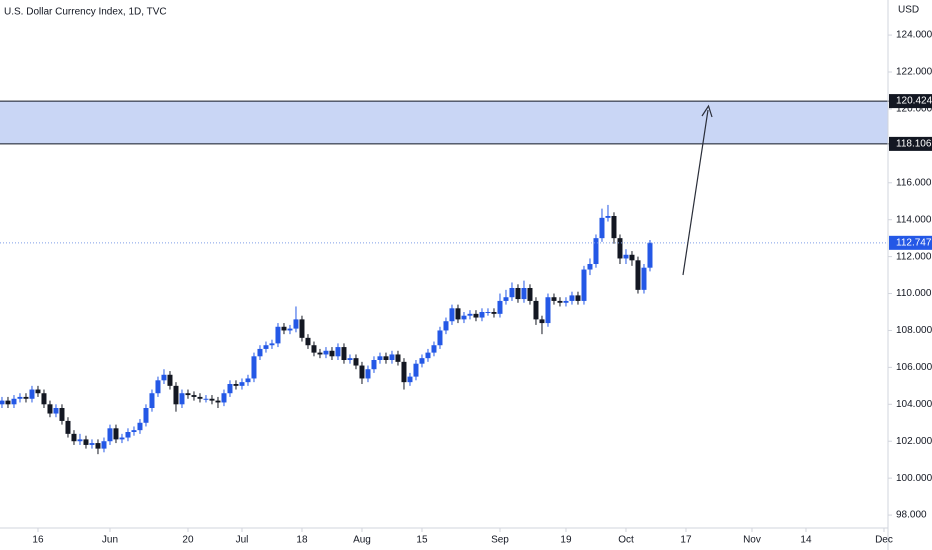 The image size is (932, 550). Describe the element at coordinates (914, 219) in the screenshot. I see `y-tick-label: 114.000` at that location.